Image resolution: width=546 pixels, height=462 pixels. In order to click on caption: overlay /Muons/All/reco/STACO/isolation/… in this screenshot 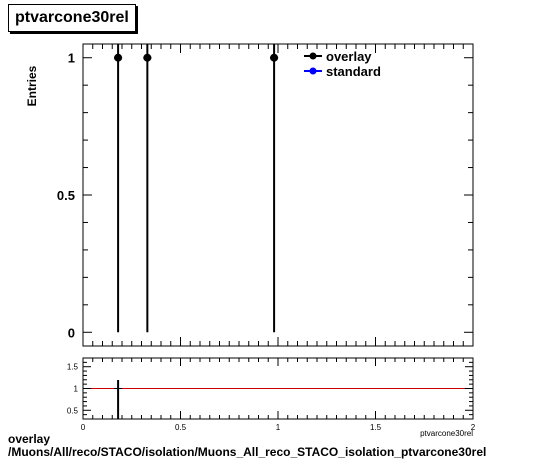, I will do `click(247, 446)`.